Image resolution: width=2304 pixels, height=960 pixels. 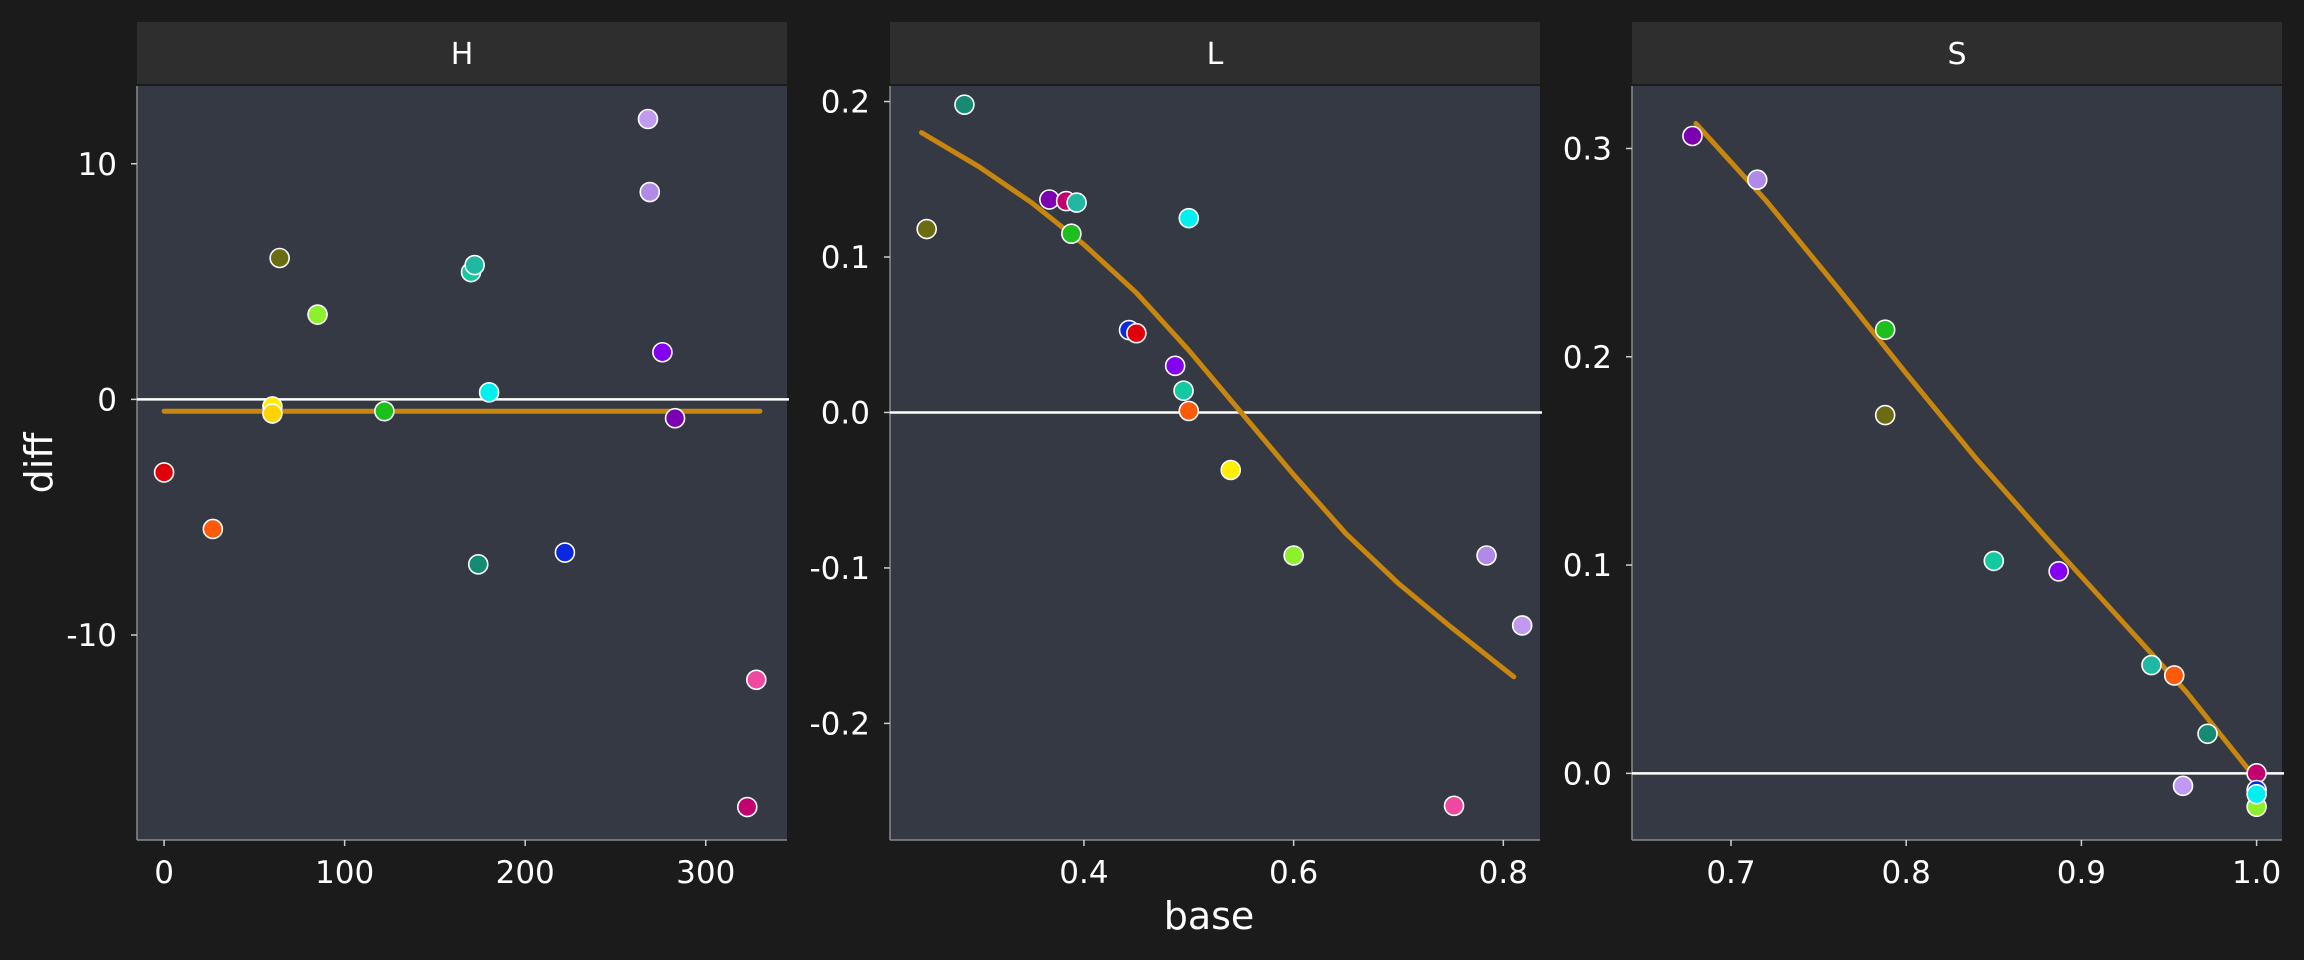 I want to click on y-tick-label: -0.1, so click(x=840, y=569).